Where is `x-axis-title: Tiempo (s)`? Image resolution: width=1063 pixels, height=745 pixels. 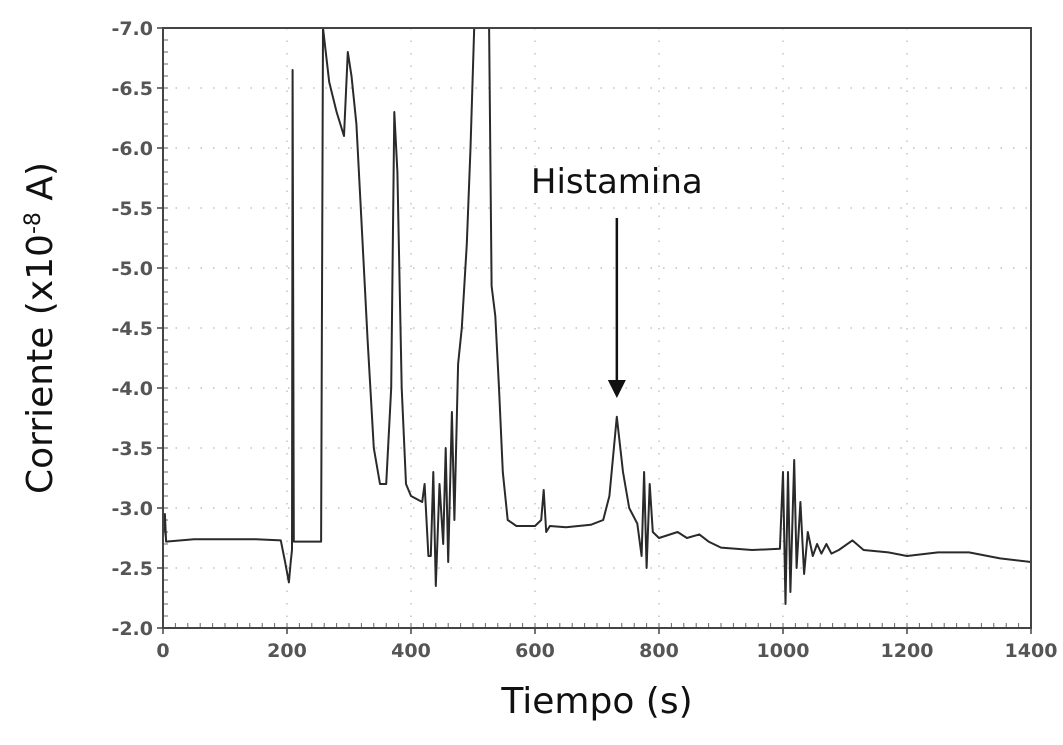 x-axis-title: Tiempo (s) is located at coordinates (596, 701).